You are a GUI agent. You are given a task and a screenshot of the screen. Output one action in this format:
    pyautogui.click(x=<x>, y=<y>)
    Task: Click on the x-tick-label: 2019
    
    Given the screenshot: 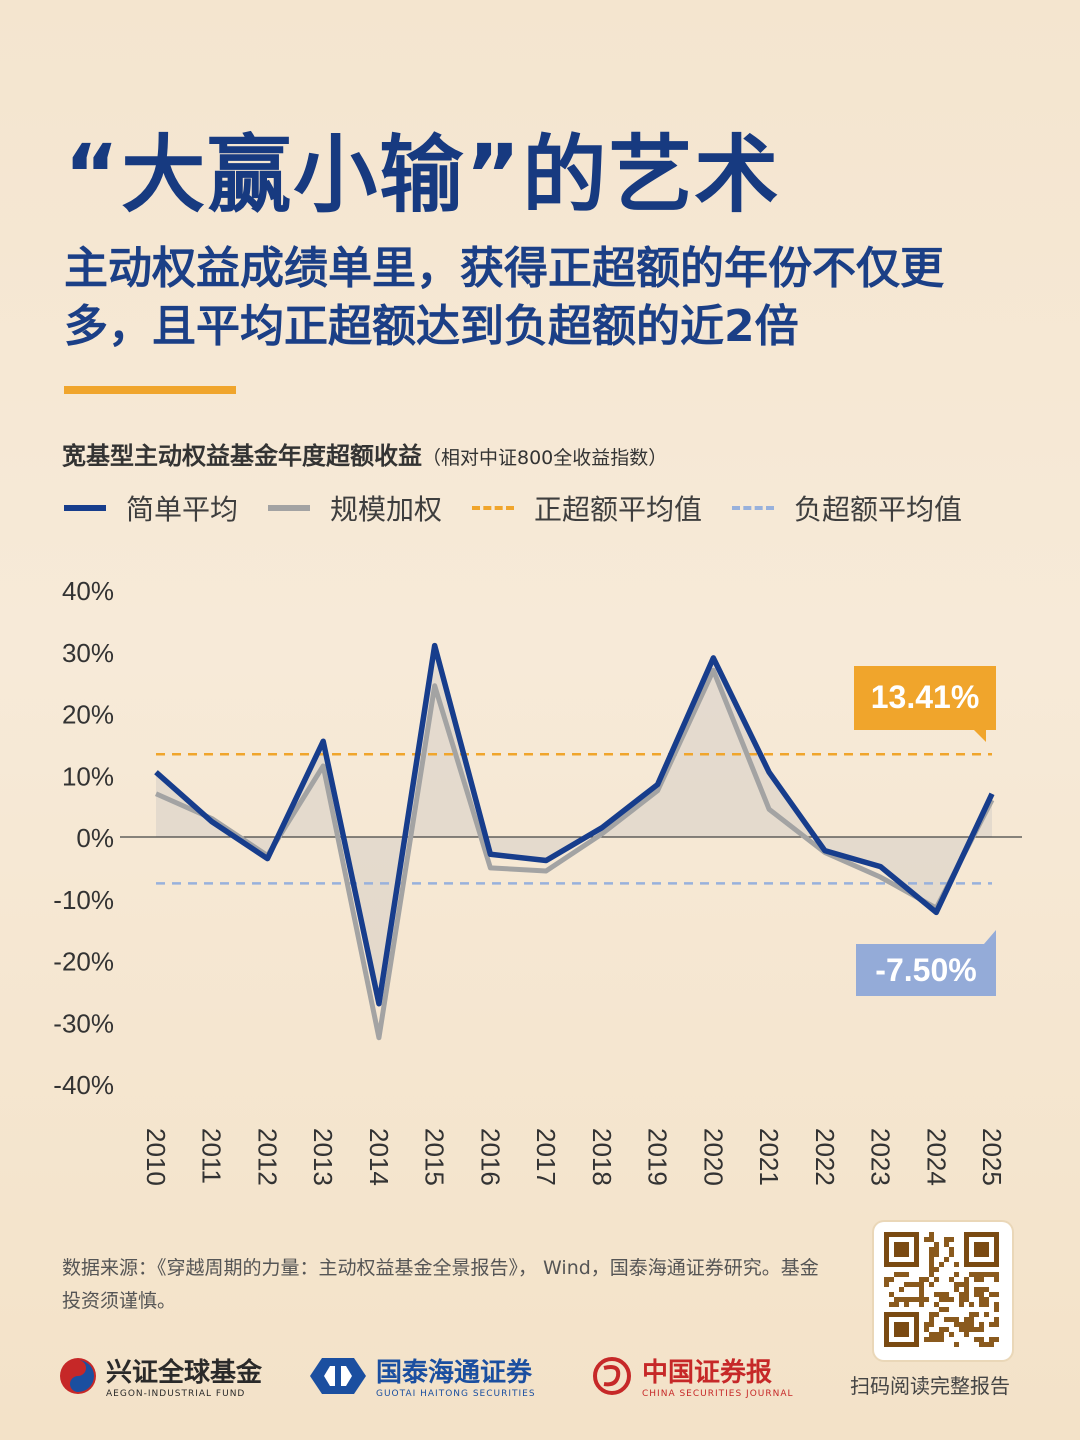 What is the action you would take?
    pyautogui.click(x=658, y=1157)
    